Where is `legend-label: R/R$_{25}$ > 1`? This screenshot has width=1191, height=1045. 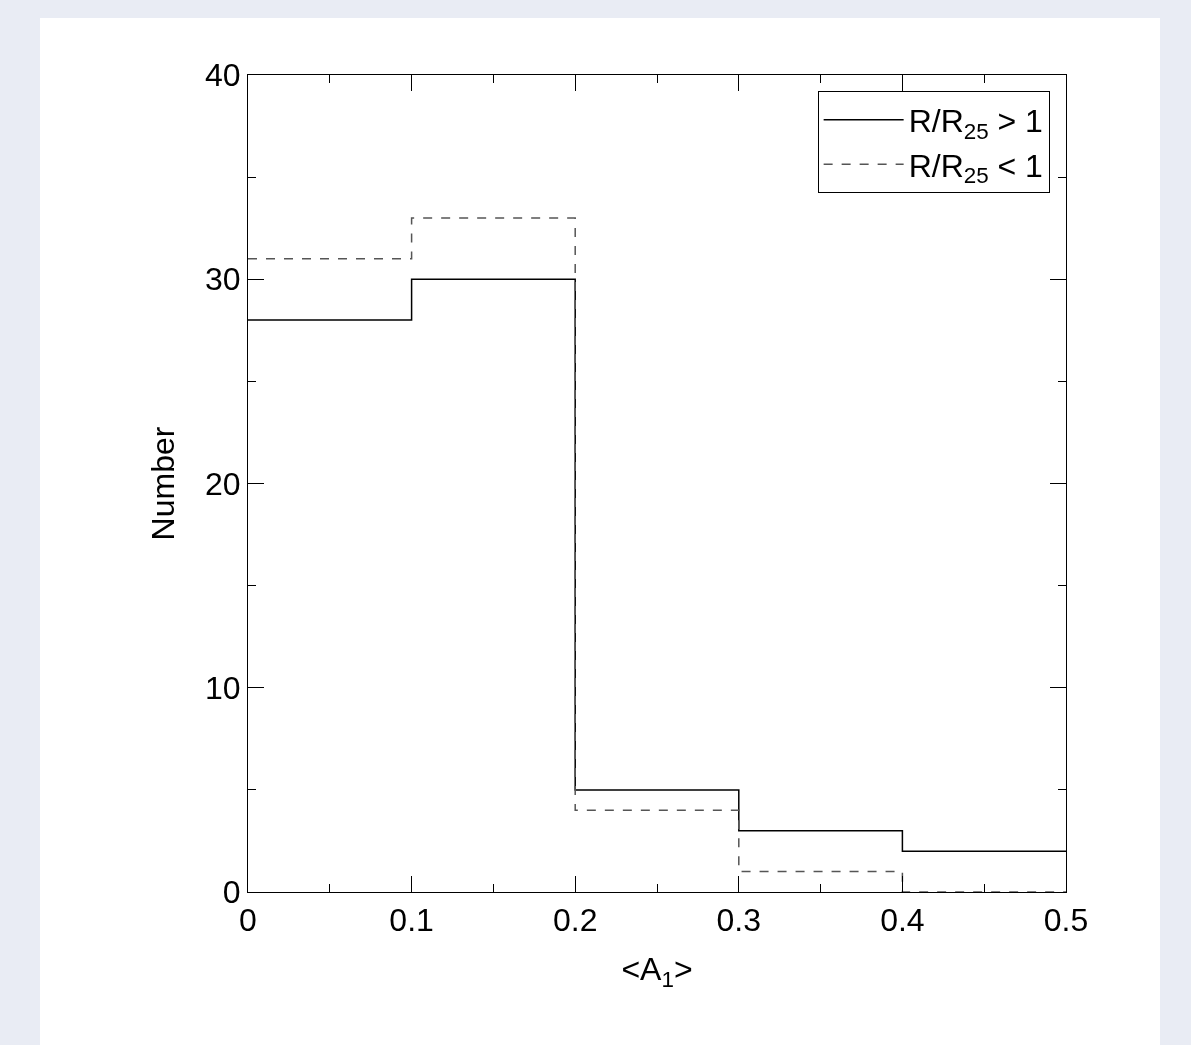 legend-label: R/R$_{25}$ > 1 is located at coordinates (975, 123).